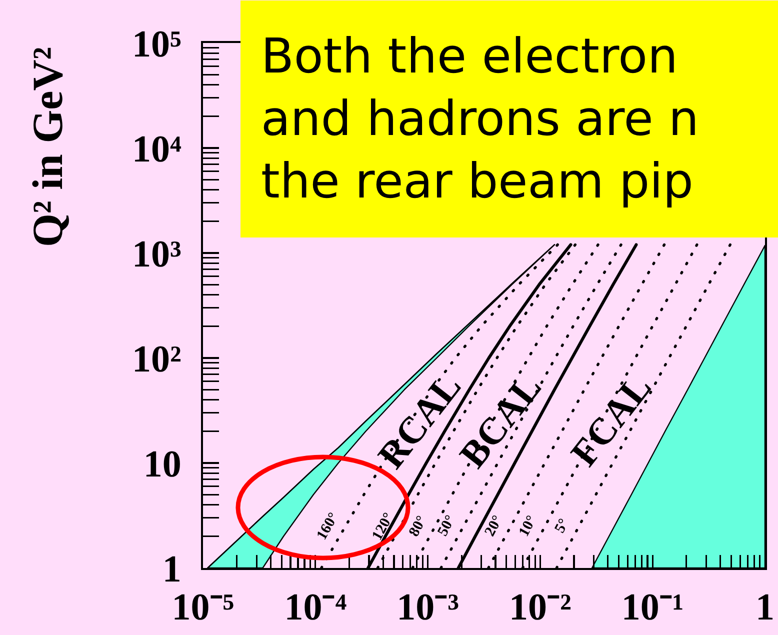 This screenshot has height=635, width=778. What do you see at coordinates (652, 607) in the screenshot?
I see `x-tick-label: 10⁻¹` at bounding box center [652, 607].